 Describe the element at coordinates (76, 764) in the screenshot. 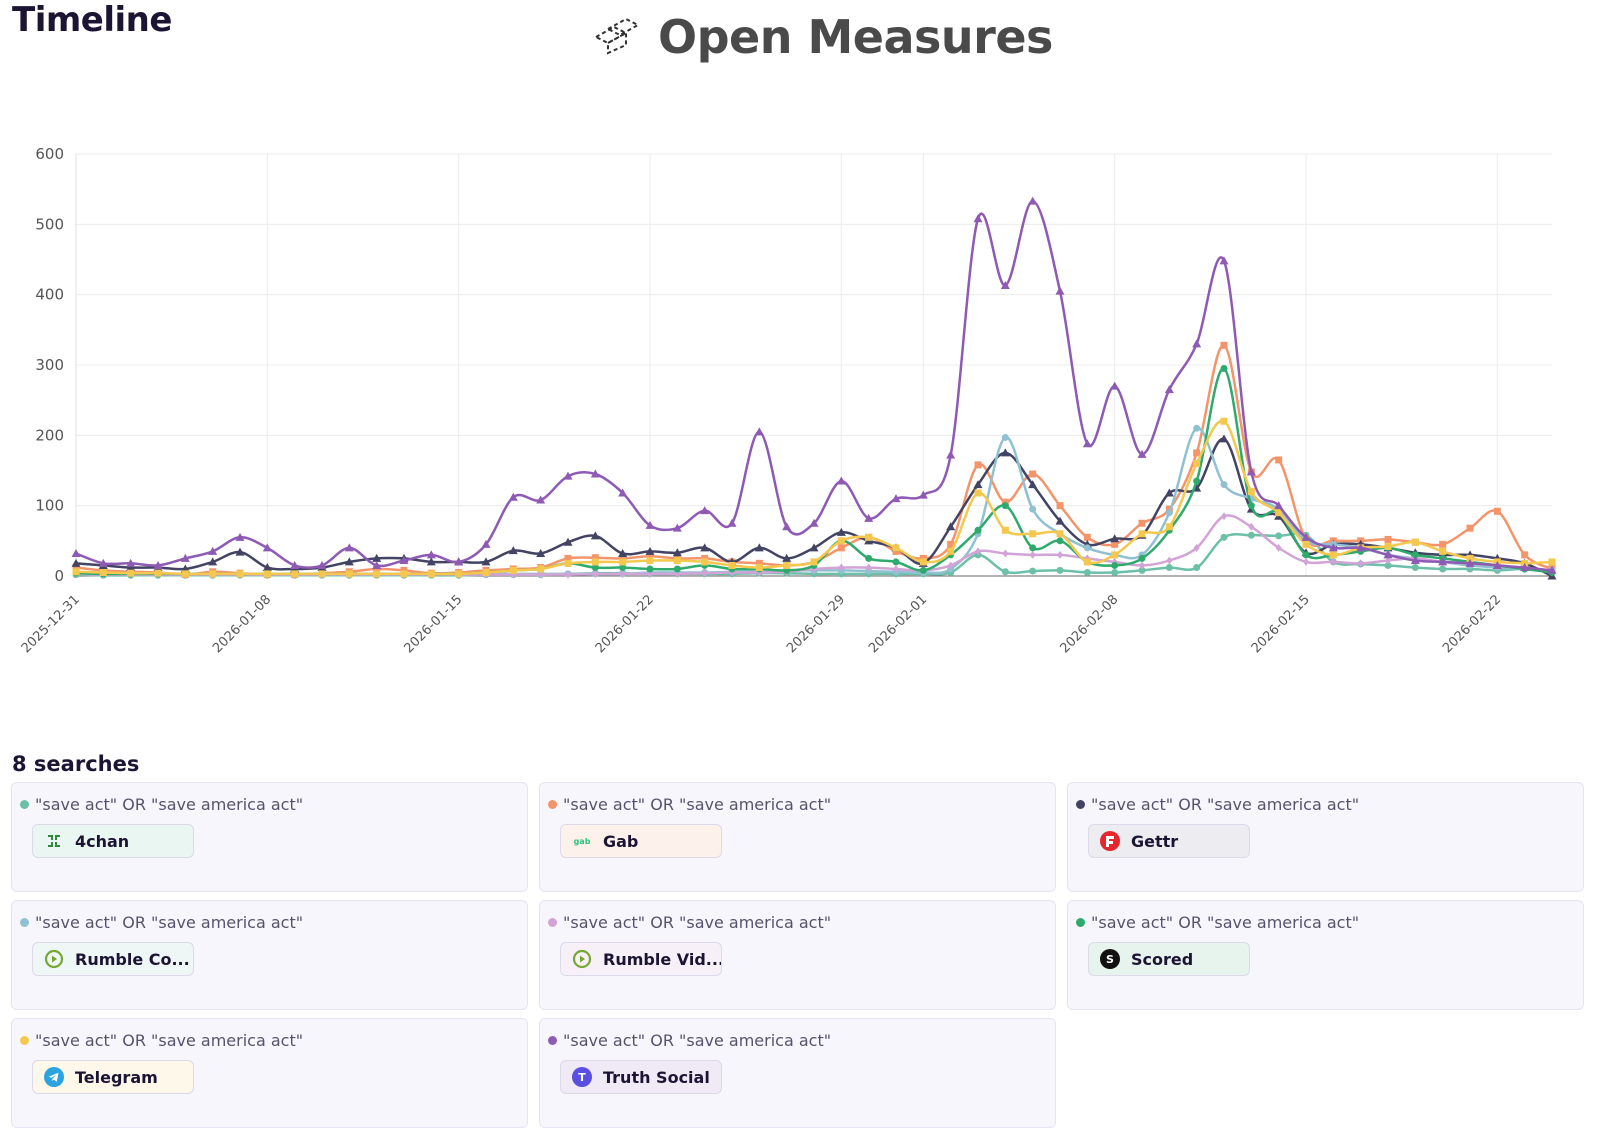

I see `searches-title: 8 searches` at that location.